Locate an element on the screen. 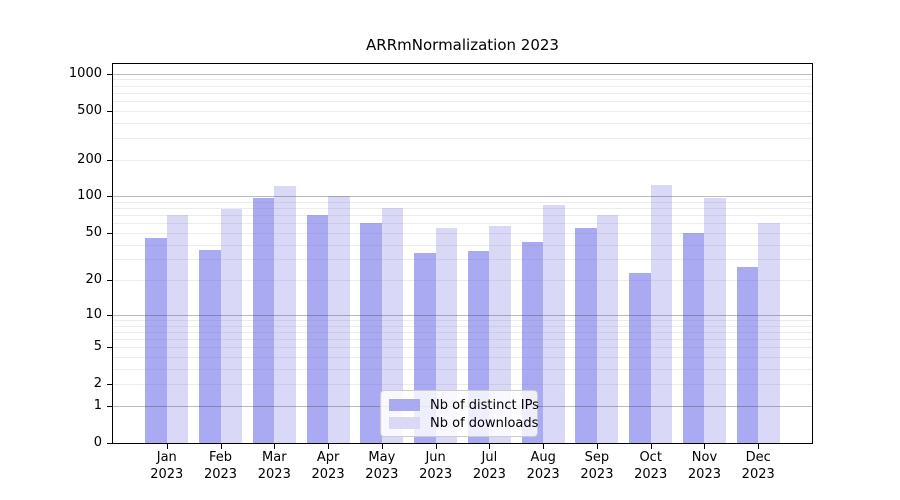 This screenshot has height=500, width=900. bar-downloads-may is located at coordinates (392, 325).